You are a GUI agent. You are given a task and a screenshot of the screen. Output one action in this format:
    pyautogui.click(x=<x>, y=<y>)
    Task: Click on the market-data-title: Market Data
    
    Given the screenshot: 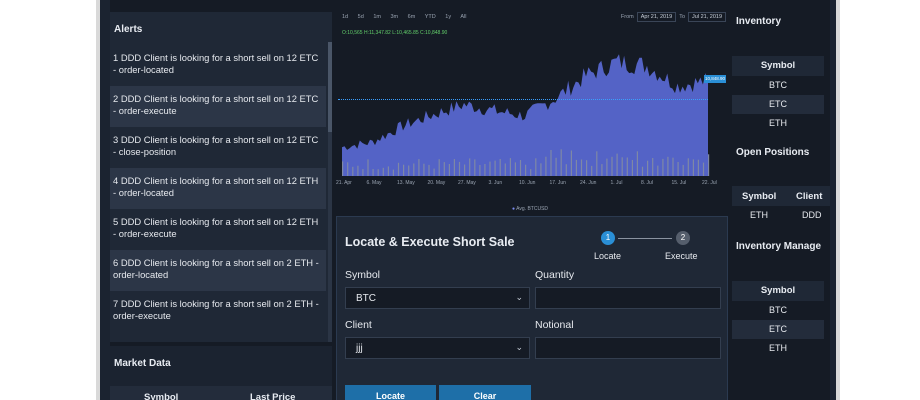 What is the action you would take?
    pyautogui.click(x=142, y=363)
    